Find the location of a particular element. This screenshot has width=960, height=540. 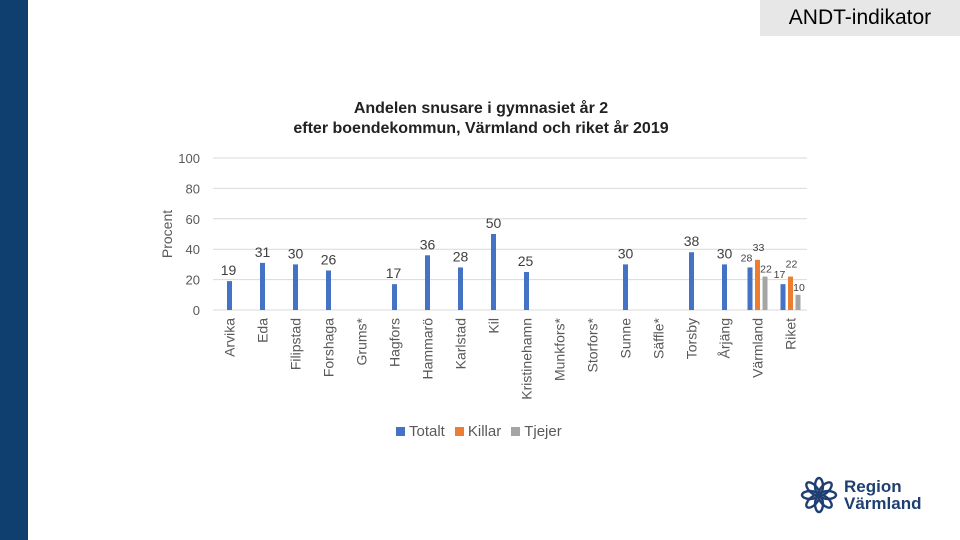

side-accent-bar is located at coordinates (14, 270).